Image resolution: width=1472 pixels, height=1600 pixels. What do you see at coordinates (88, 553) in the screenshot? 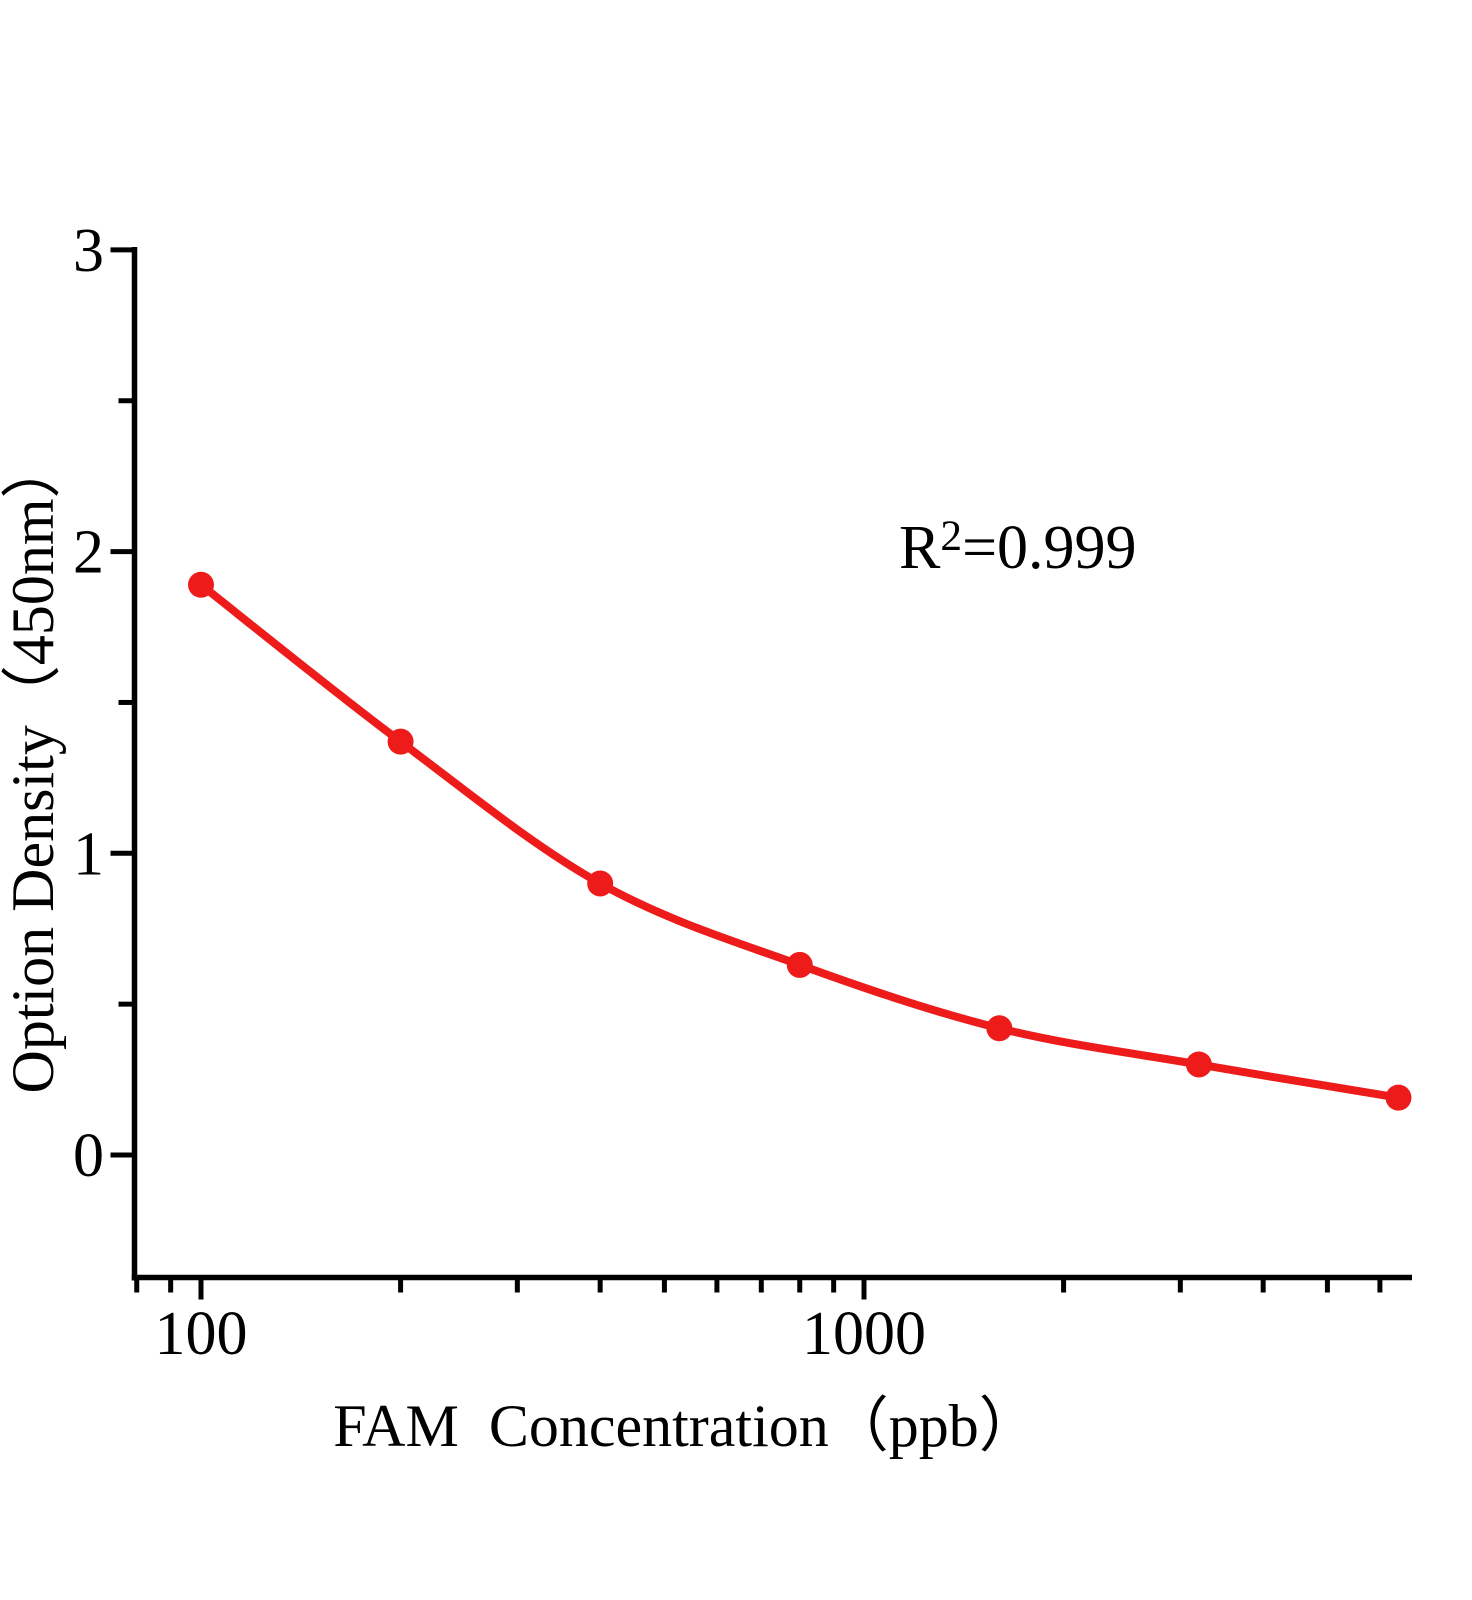
I see `y-tick-label: 2` at bounding box center [88, 553].